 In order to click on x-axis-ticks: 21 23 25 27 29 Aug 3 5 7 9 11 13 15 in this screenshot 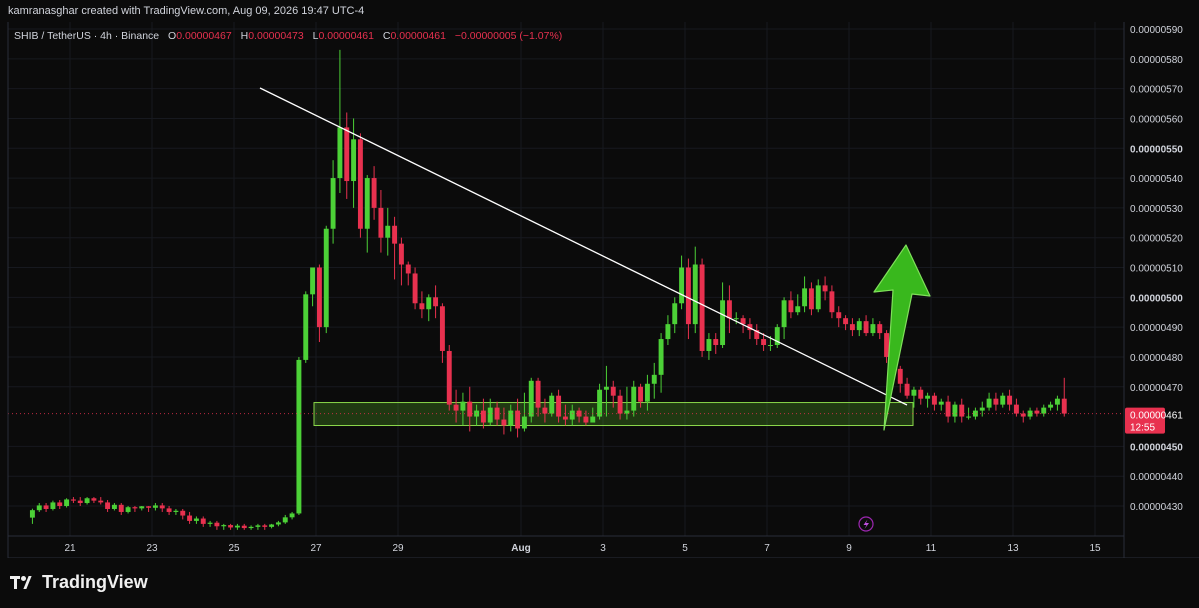, I will do `click(582, 548)`.